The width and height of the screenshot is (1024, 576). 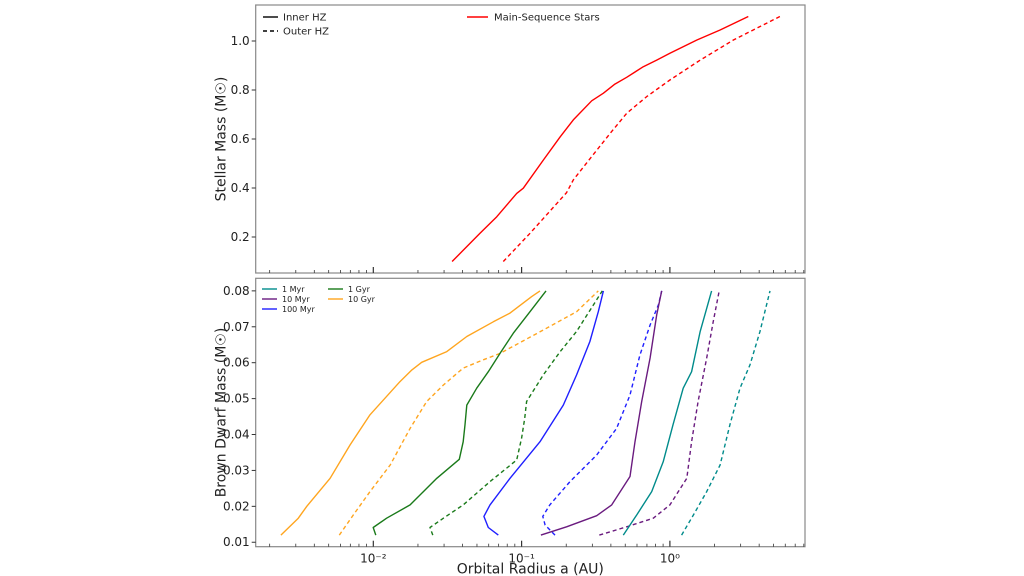 I want to click on y-tick-label: 0.08, so click(x=236, y=291).